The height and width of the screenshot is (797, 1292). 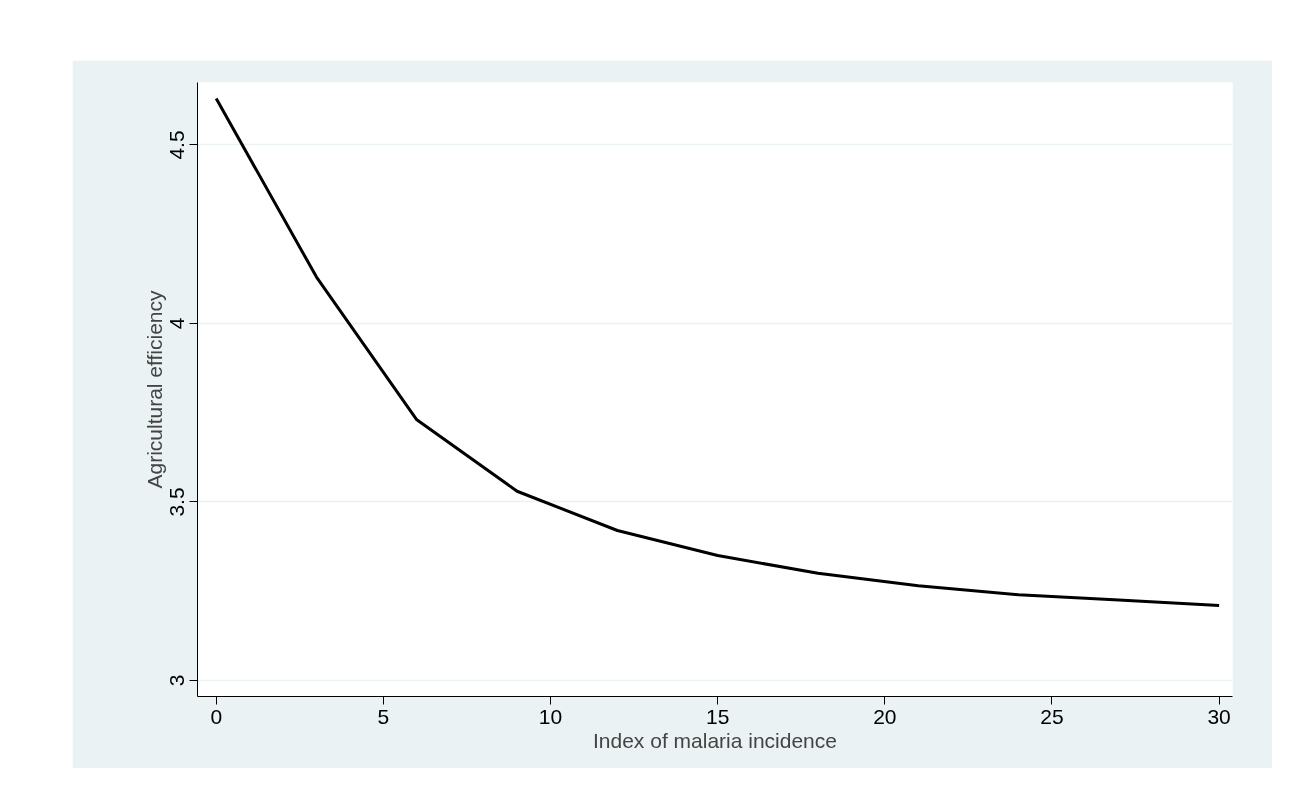 I want to click on x-tick-label: 20, so click(x=885, y=716).